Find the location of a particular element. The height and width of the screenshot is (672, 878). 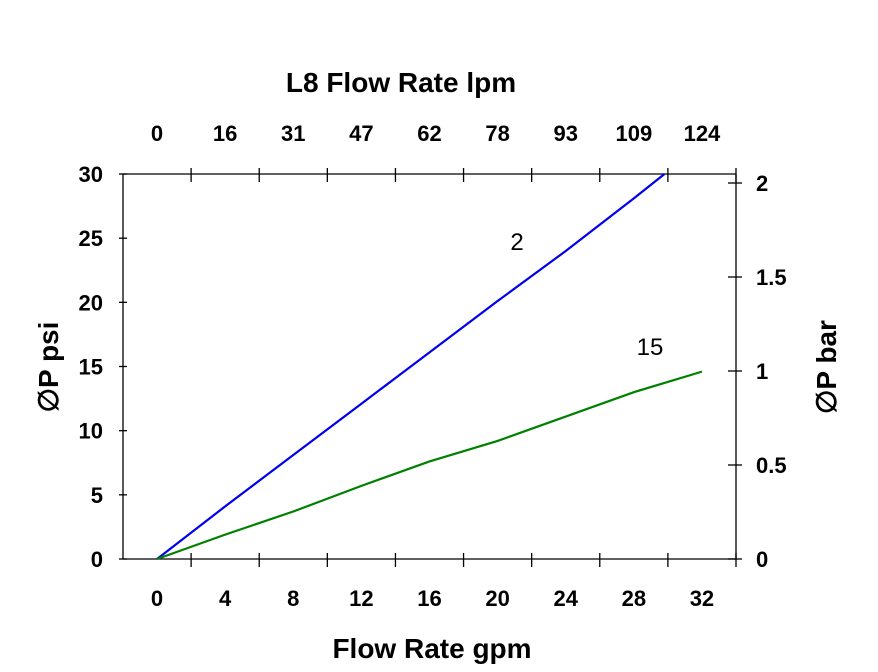

x-tick-label: 28 is located at coordinates (634, 598).